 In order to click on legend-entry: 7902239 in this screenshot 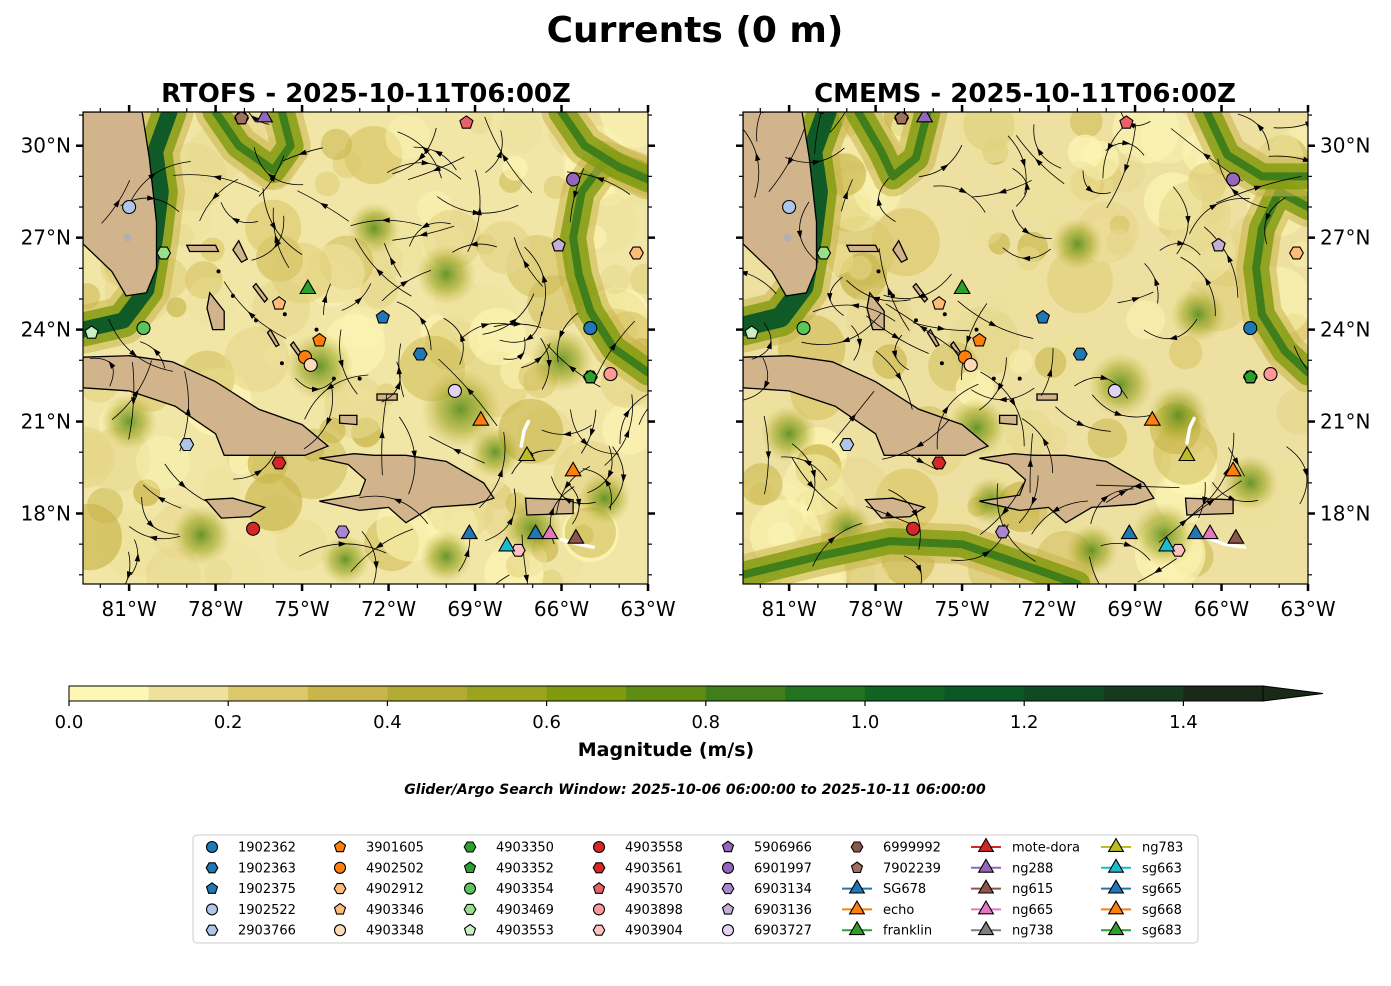, I will do `click(895, 868)`.